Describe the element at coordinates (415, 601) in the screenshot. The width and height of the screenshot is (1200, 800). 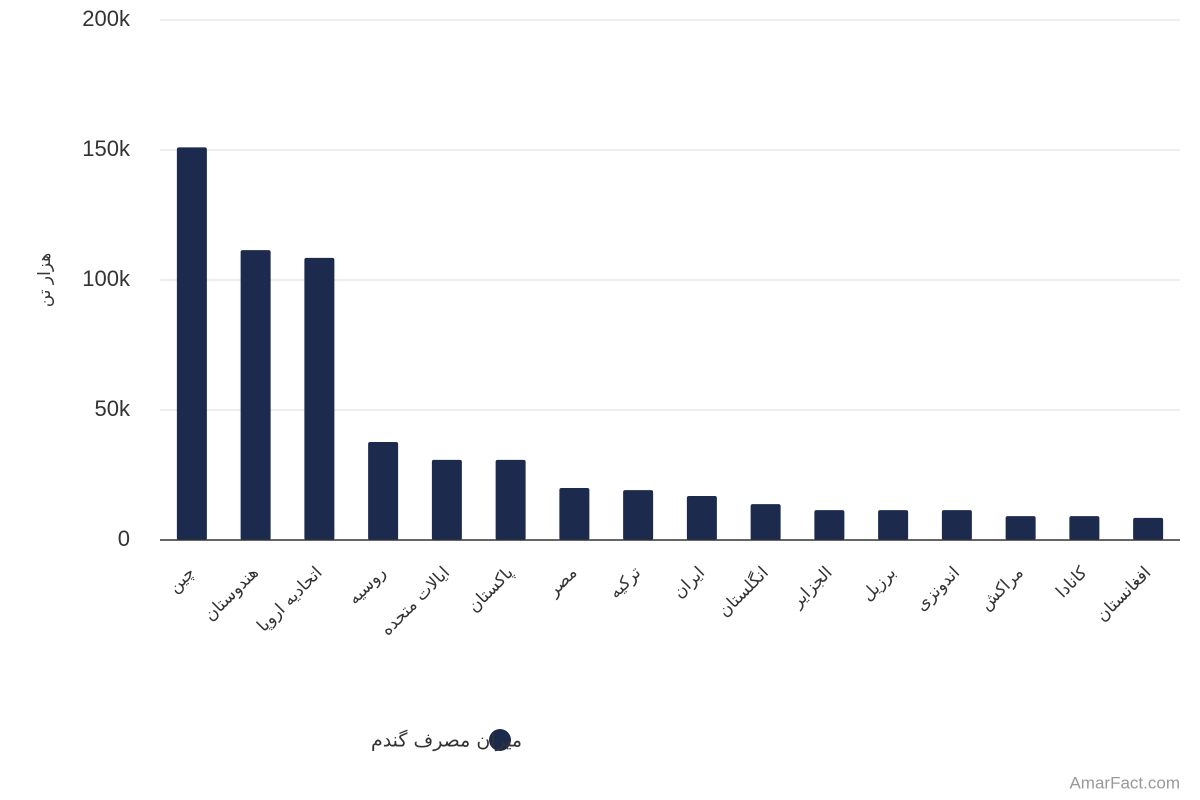
I see `x-tick-label: ایالات متحده` at that location.